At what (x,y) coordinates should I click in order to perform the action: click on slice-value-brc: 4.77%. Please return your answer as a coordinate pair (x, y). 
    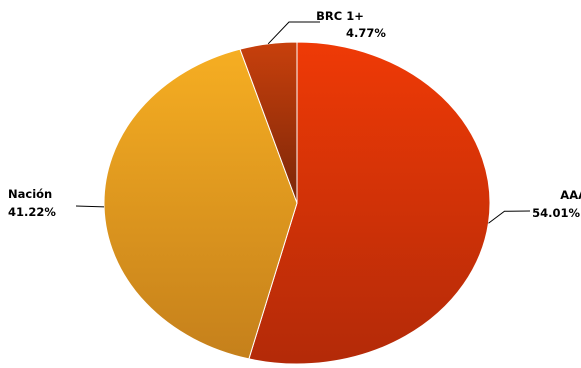
    Looking at the image, I should click on (366, 33).